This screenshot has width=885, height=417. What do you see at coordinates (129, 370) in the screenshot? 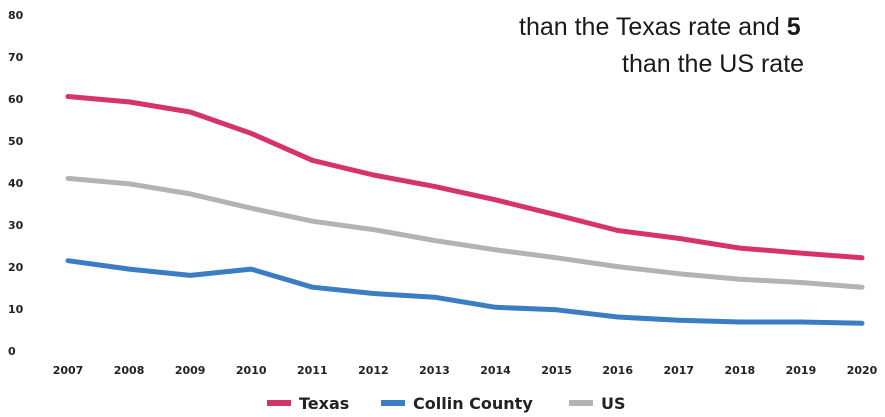
I see `x-tick-label: 2008` at bounding box center [129, 370].